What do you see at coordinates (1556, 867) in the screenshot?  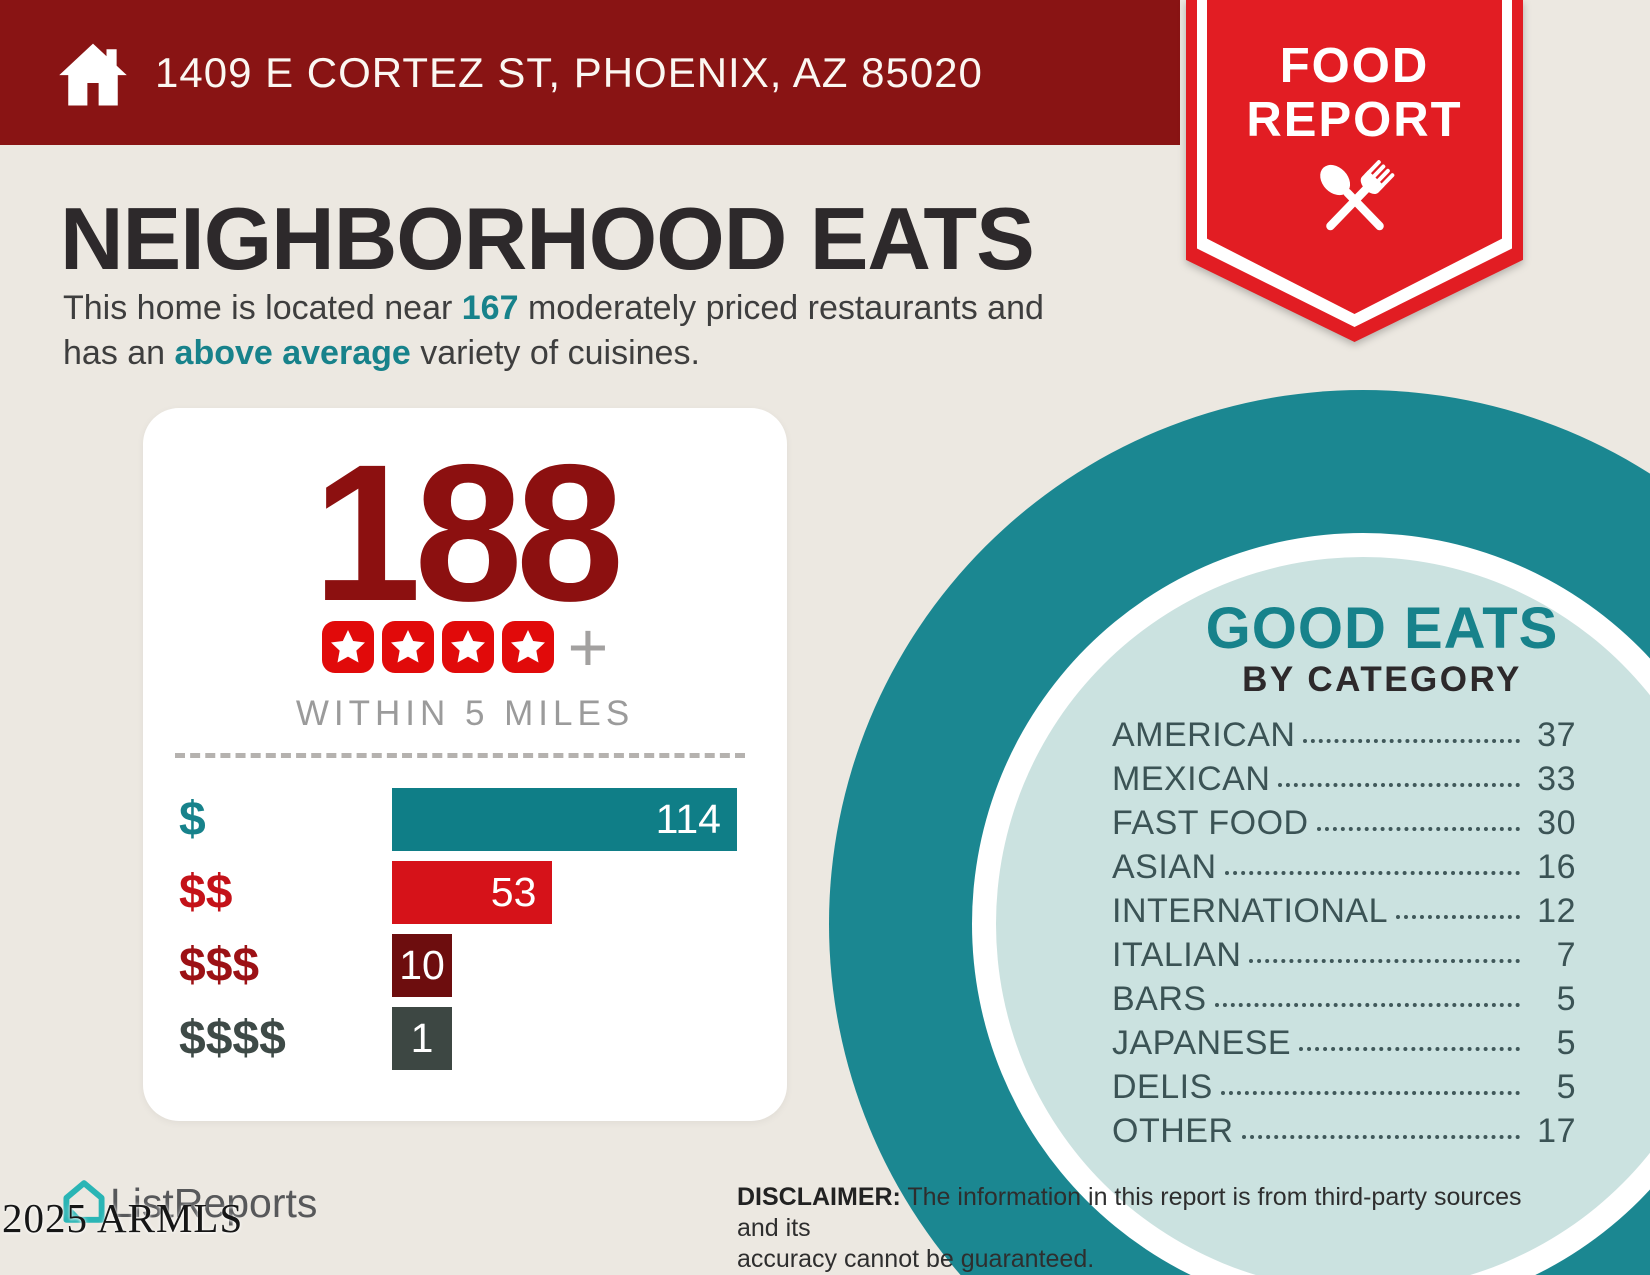 I see `category-value: 16` at bounding box center [1556, 867].